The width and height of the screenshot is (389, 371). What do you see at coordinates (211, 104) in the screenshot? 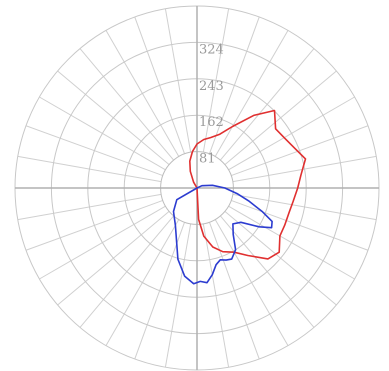
I see `radial-tick-labels: 81 162 243 324` at bounding box center [211, 104].